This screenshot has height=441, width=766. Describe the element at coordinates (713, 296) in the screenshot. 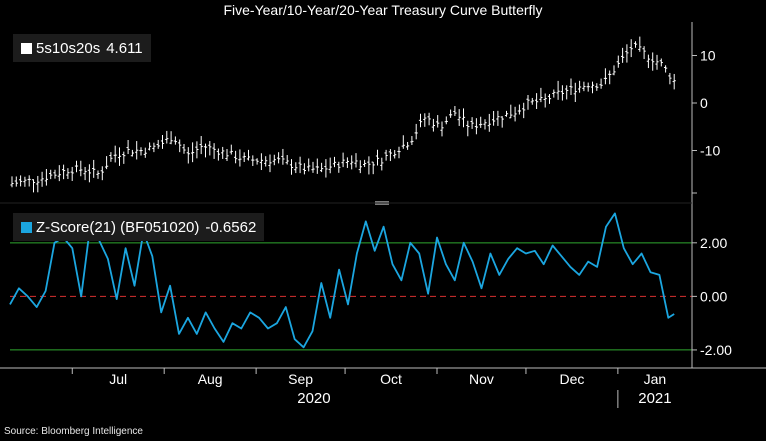

I see `y-tick-label: 0.00` at that location.